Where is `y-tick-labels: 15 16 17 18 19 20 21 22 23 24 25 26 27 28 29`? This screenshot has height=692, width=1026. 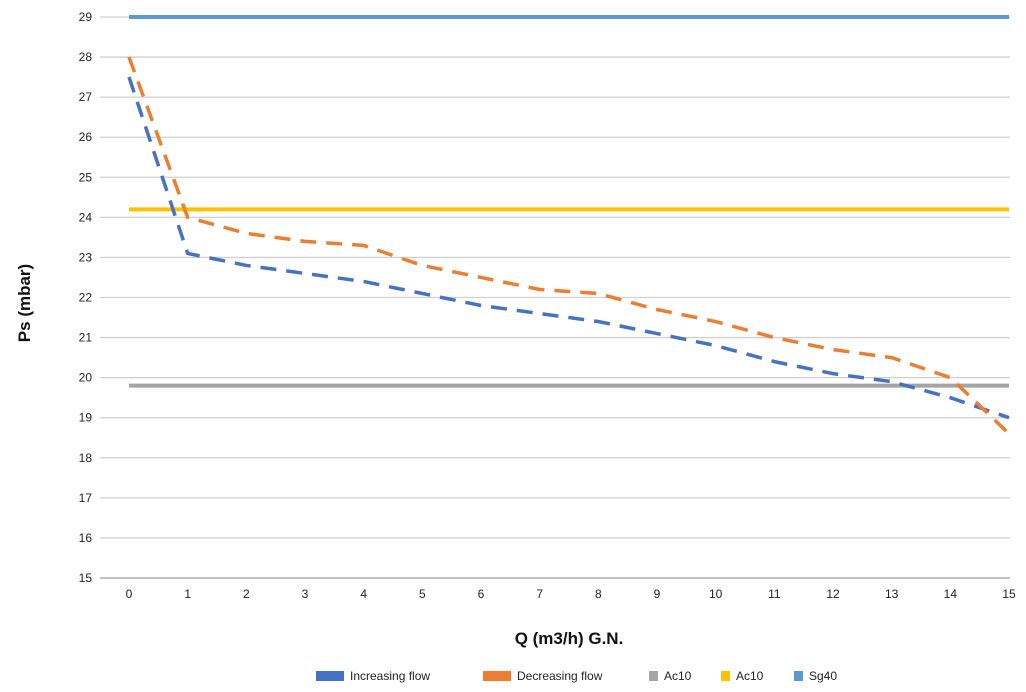 y-tick-labels: 15 16 17 18 19 20 21 22 23 24 25 26 27 28 29 is located at coordinates (86, 297).